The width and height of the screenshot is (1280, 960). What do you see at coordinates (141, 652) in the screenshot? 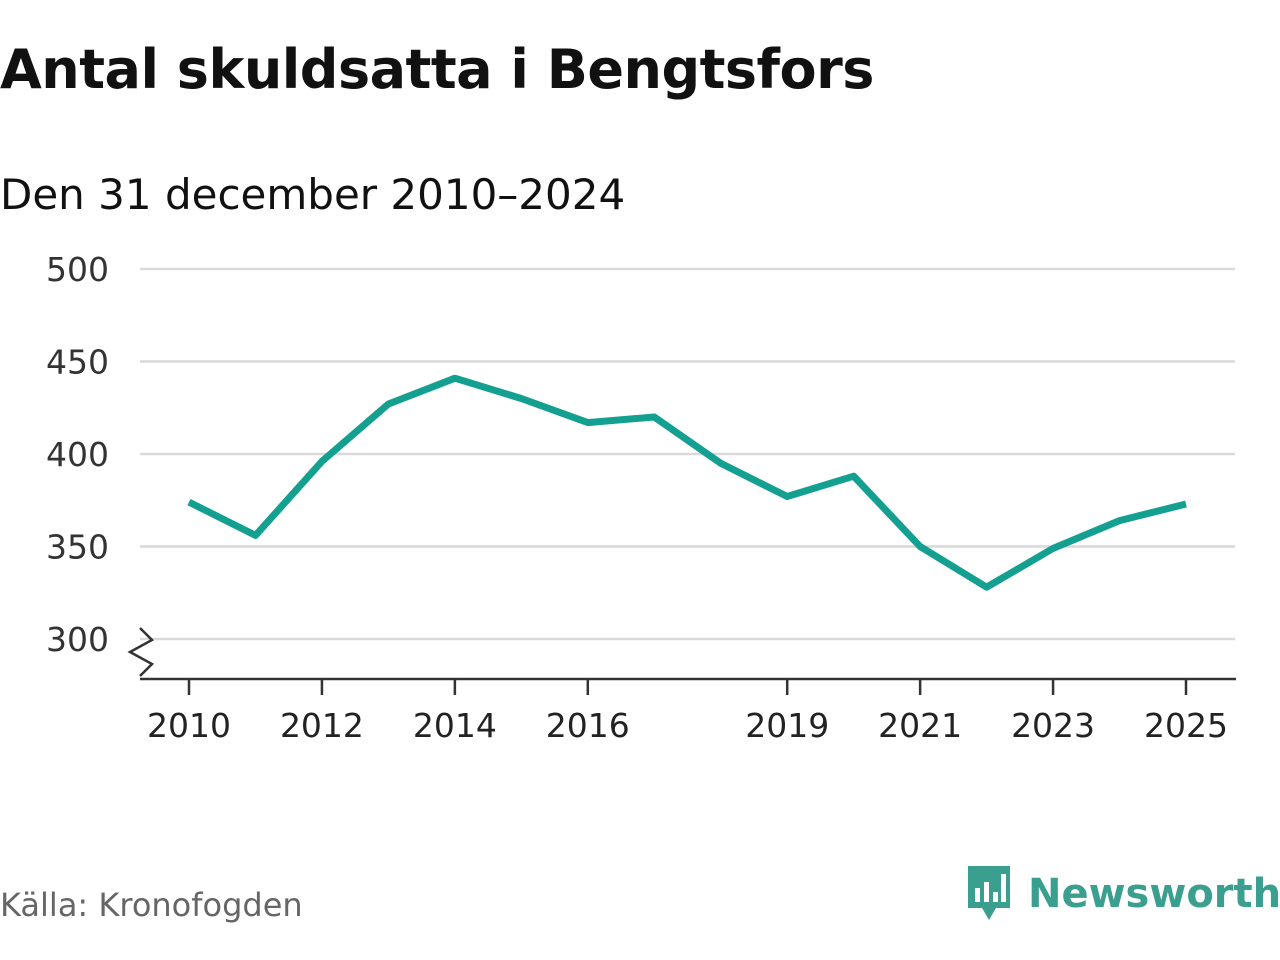
I see `y-axis-break-mark` at bounding box center [141, 652].